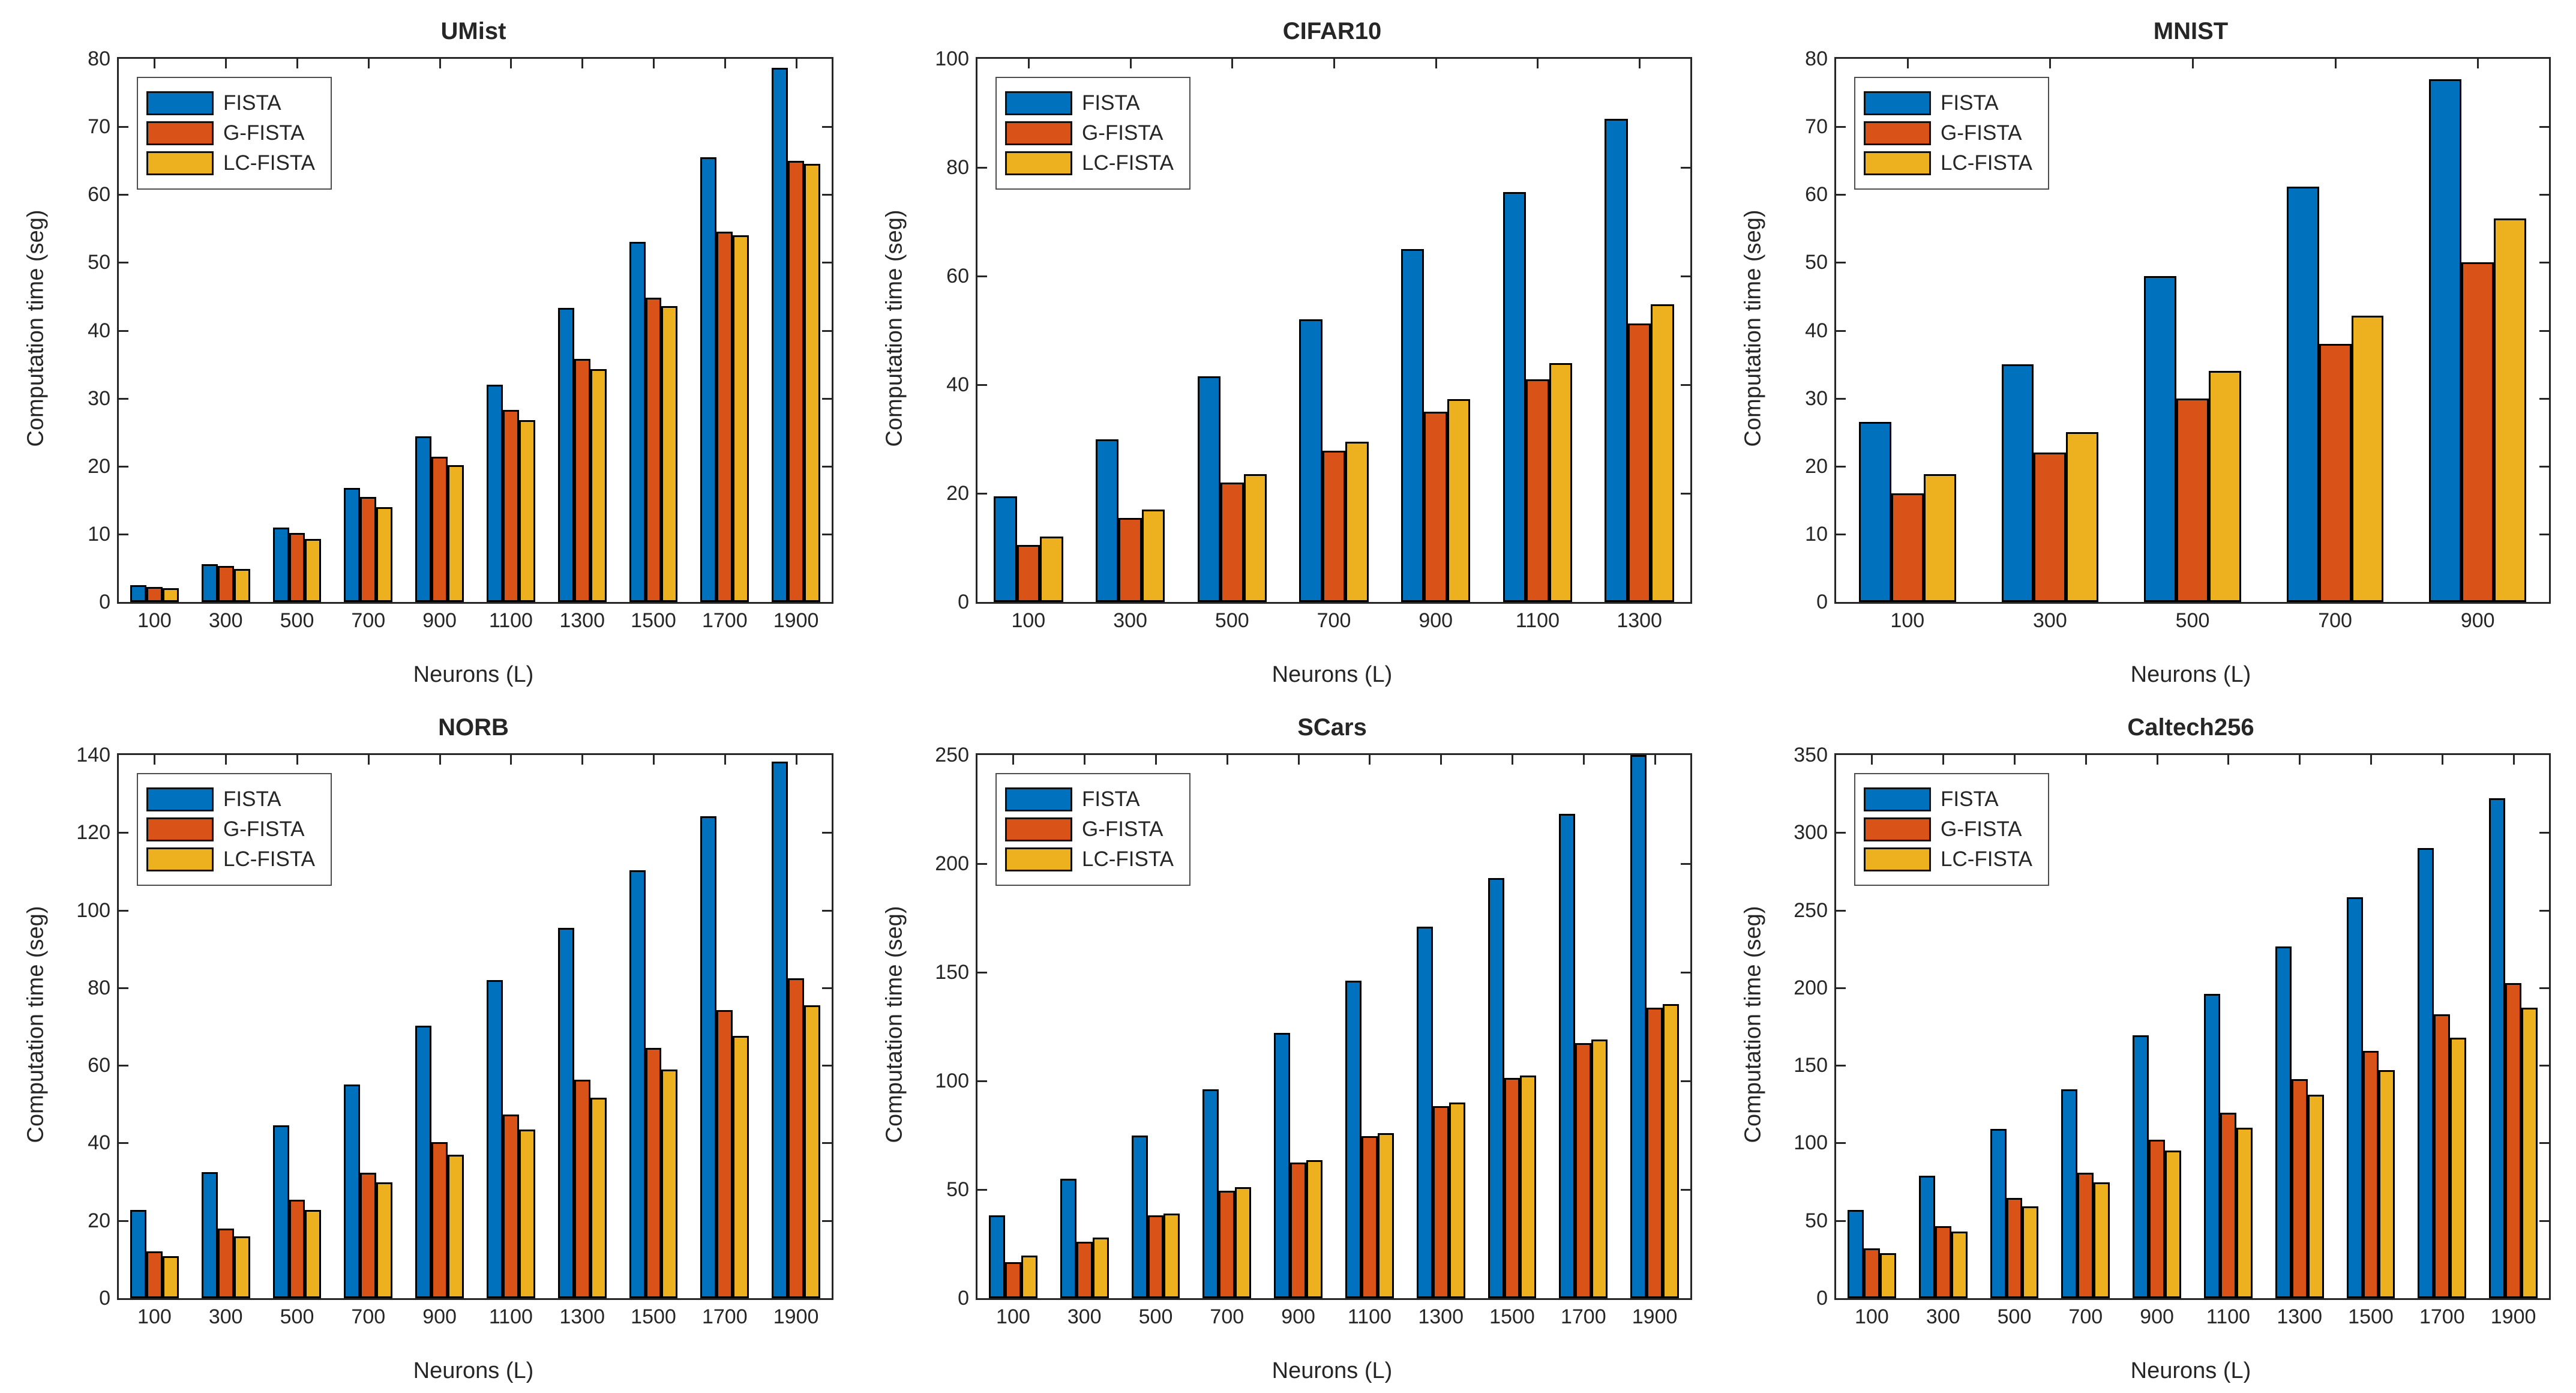 This screenshot has height=1393, width=2576. I want to click on y-tick-label: 30, so click(99, 398).